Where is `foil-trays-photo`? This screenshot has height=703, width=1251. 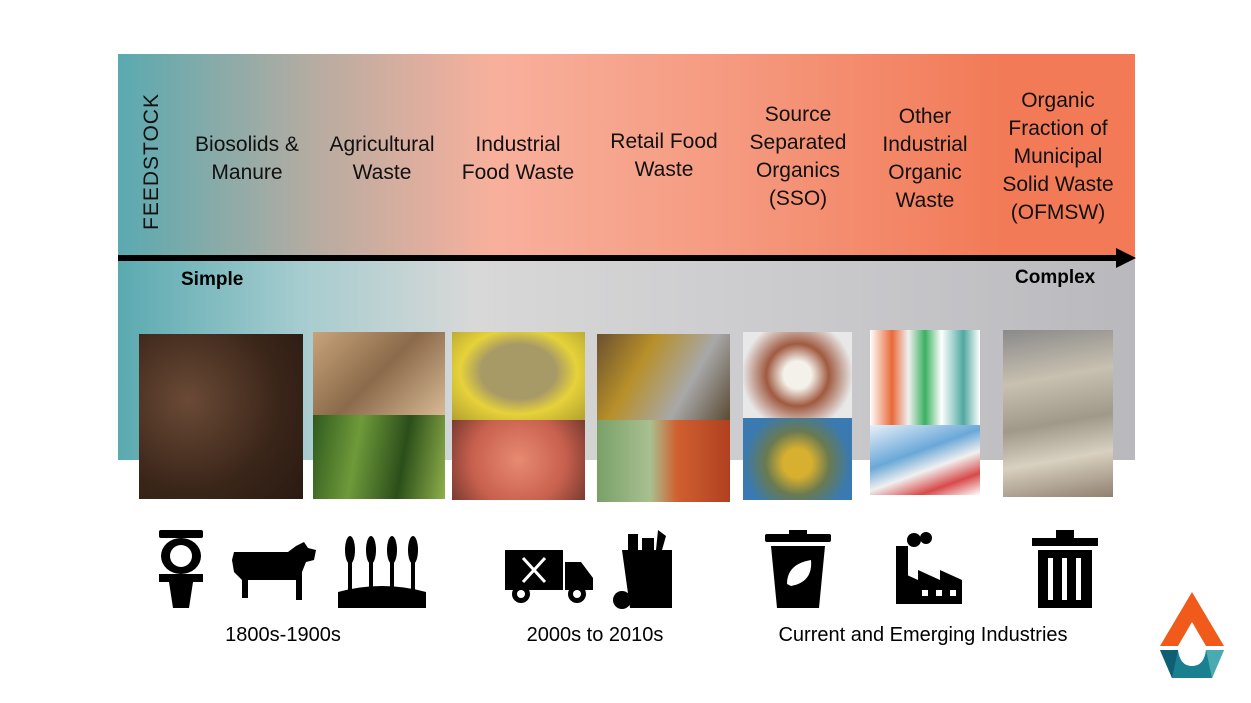
foil-trays-photo is located at coordinates (663, 377).